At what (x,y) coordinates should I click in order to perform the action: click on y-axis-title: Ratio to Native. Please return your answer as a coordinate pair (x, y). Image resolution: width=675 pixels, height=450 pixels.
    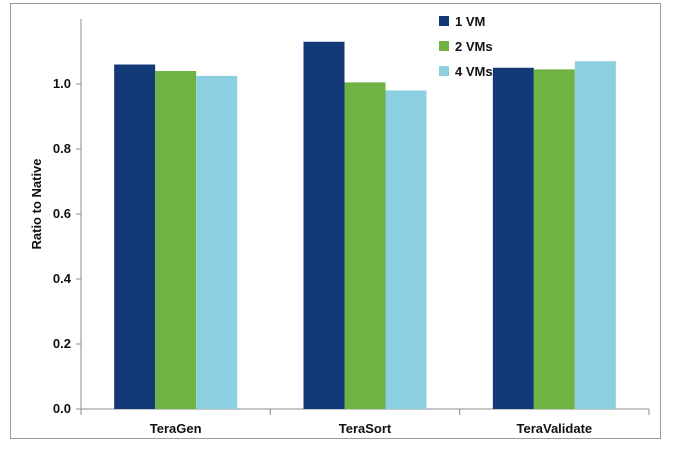
    Looking at the image, I should click on (36, 203).